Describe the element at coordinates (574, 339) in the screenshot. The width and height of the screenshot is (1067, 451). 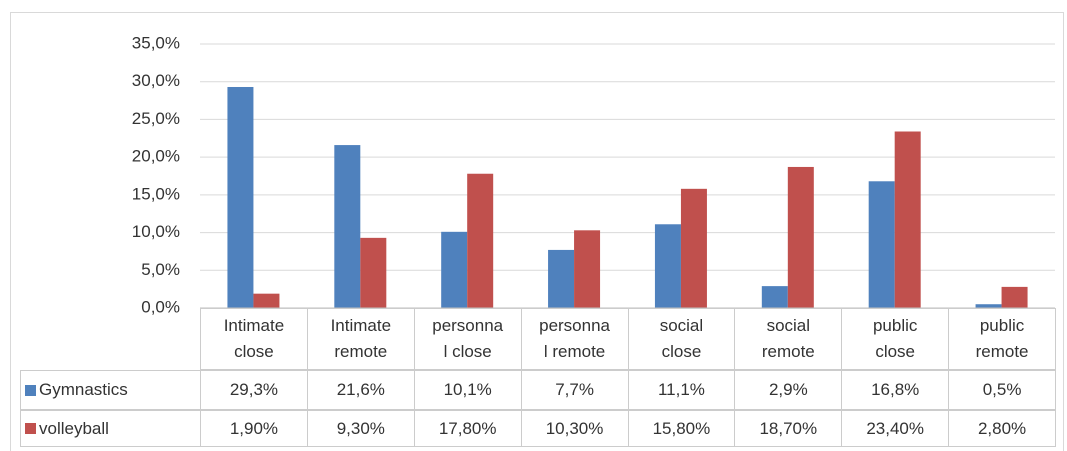
I see `x-tick-label: personna l remote` at that location.